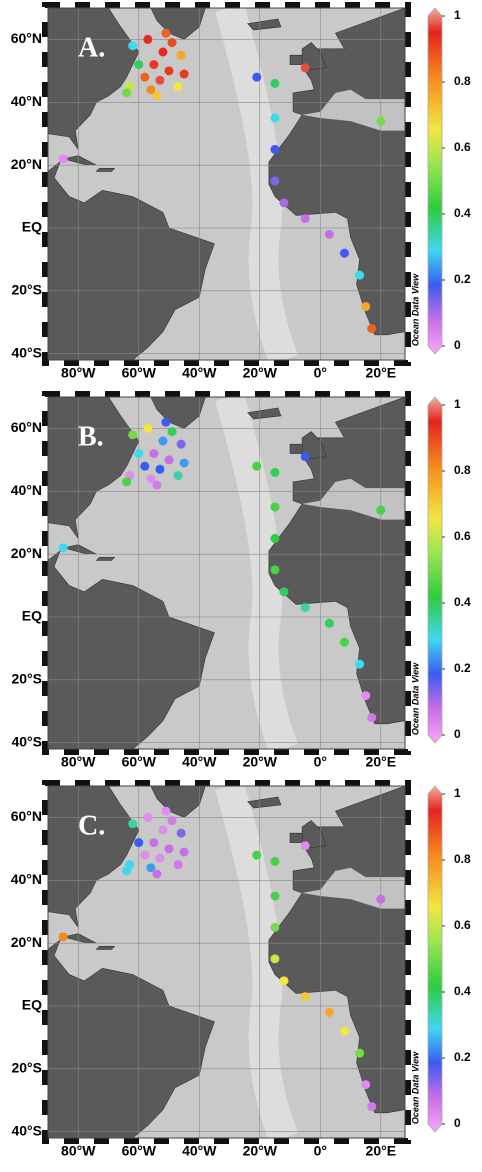 Image resolution: width=482 pixels, height=1172 pixels. Describe the element at coordinates (139, 1151) in the screenshot. I see `x-tick-label: 60°W` at that location.